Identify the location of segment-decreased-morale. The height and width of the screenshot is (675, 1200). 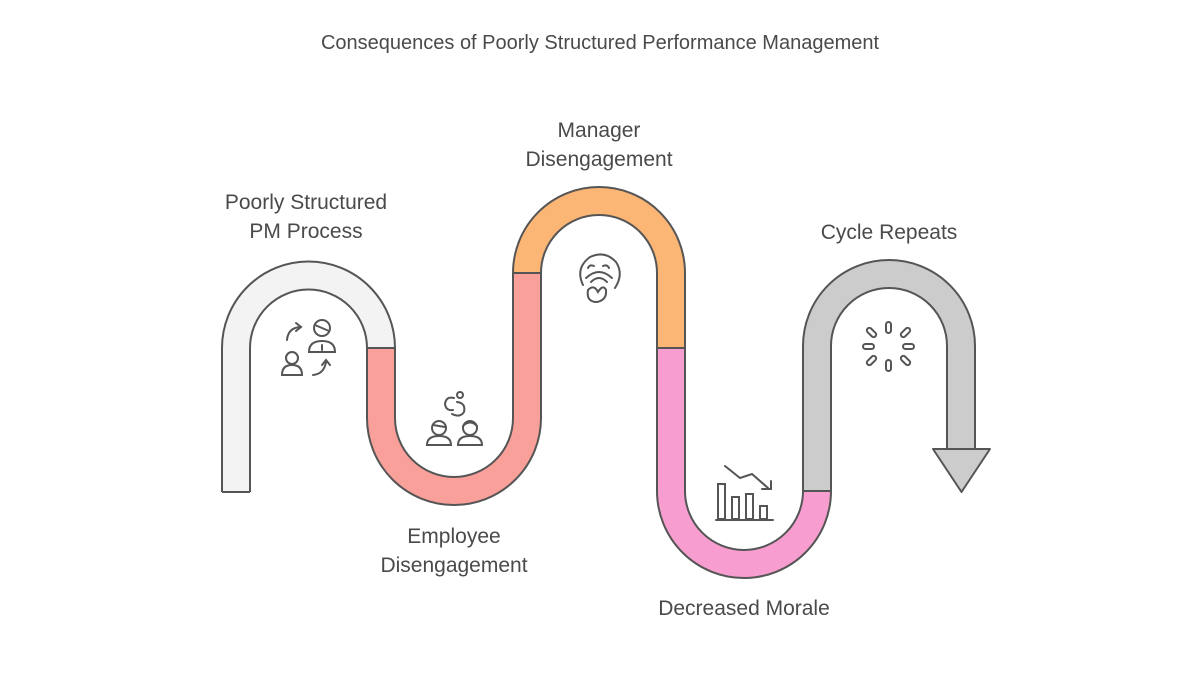
(744, 463).